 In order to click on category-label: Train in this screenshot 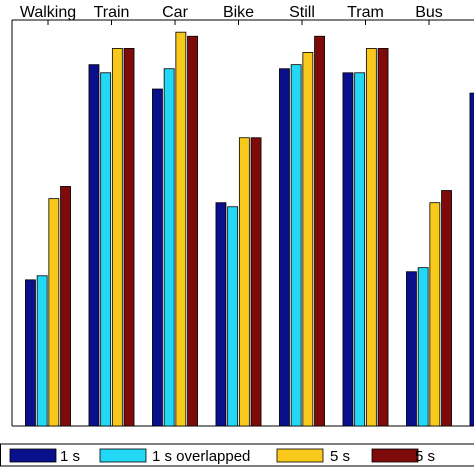, I will do `click(112, 12)`.